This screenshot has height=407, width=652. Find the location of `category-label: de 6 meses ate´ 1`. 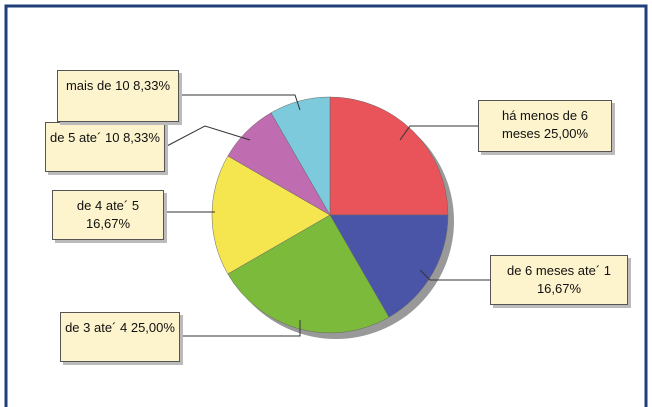

category-label: de 6 meses ate´ 1 is located at coordinates (559, 270).